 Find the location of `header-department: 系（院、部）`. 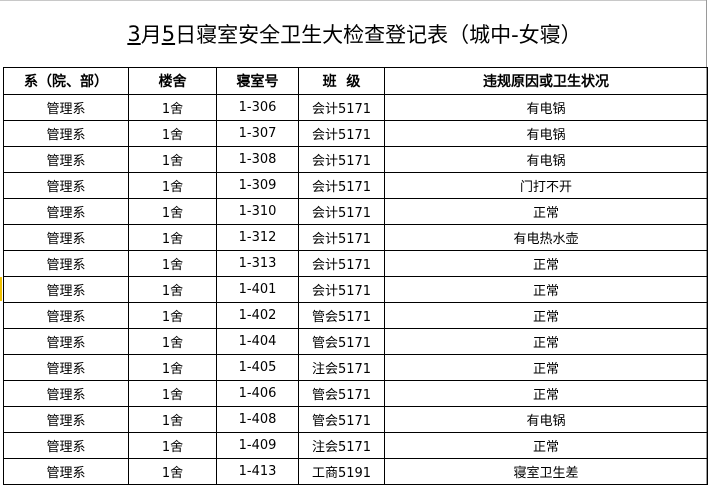

header-department: 系（院、部） is located at coordinates (66, 81).